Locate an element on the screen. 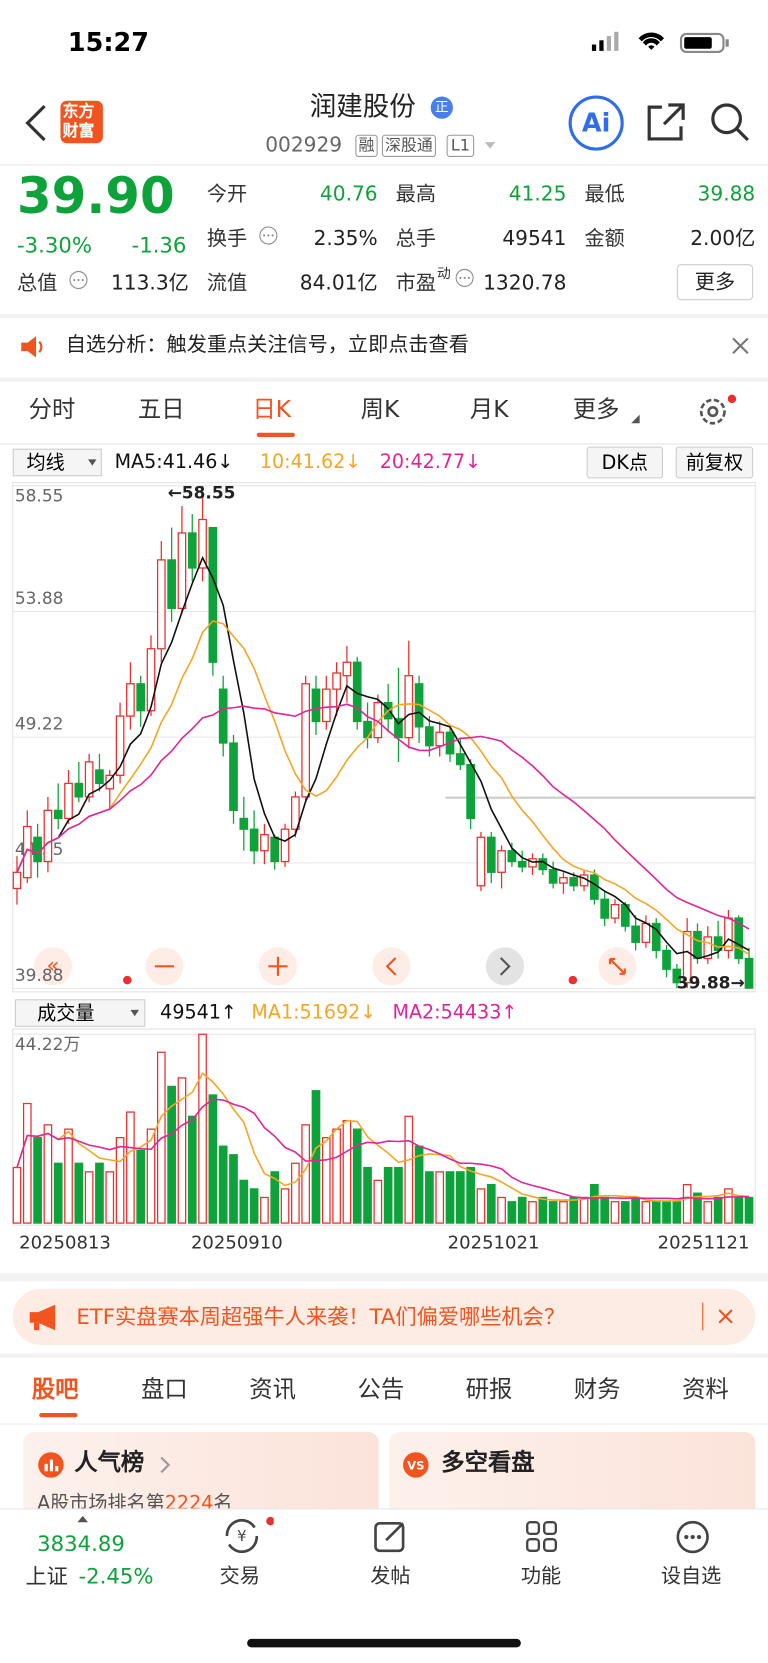  period-tab: 周K is located at coordinates (380, 410).